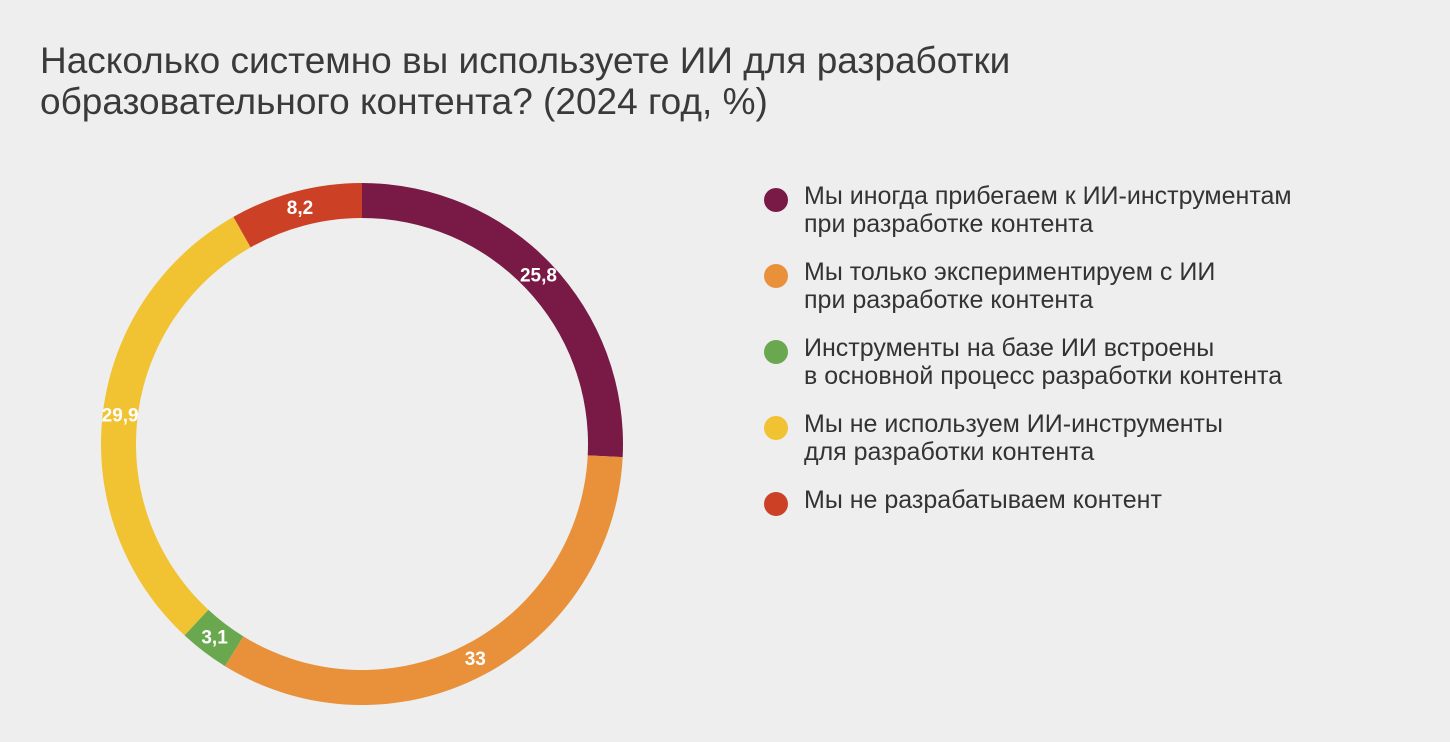  I want to click on slice-value-label-5: 8,2, so click(300, 208).